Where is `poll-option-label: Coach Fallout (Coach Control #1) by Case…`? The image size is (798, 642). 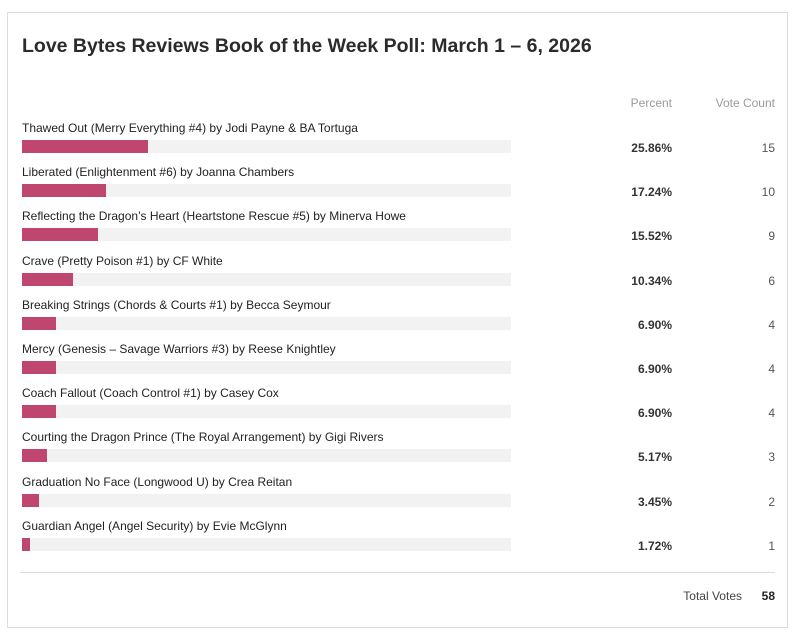
poll-option-label: Coach Fallout (Coach Control #1) by Case… is located at coordinates (150, 393).